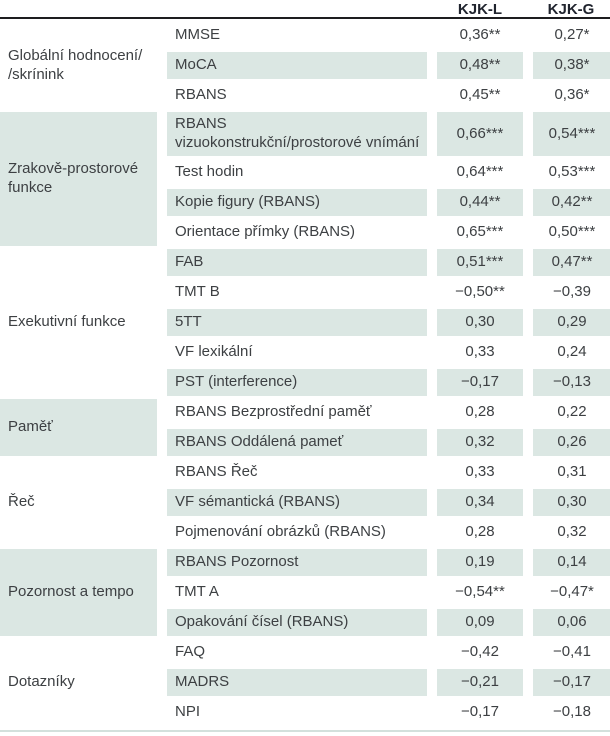 This screenshot has height=736, width=610. What do you see at coordinates (480, 202) in the screenshot?
I see `kjk-l-value-cell: 0,44**` at bounding box center [480, 202].